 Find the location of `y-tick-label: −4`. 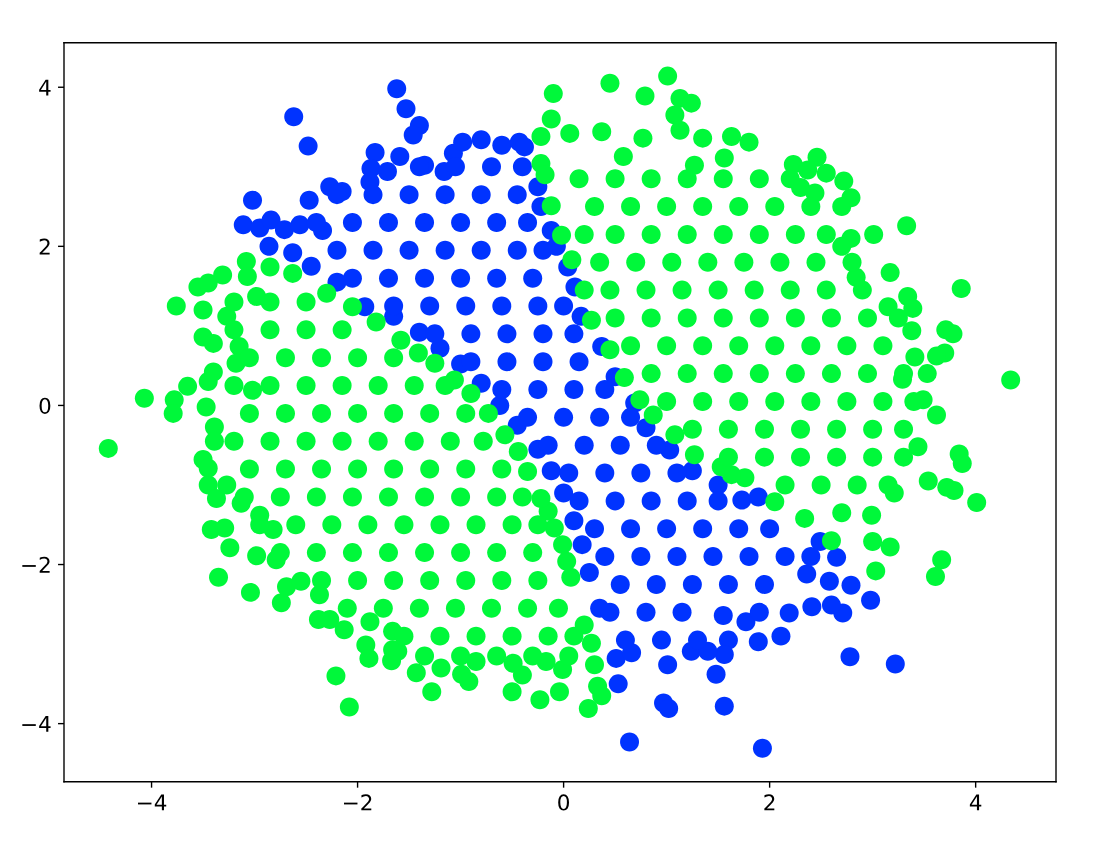

y-tick-label: −4 is located at coordinates (36, 724).